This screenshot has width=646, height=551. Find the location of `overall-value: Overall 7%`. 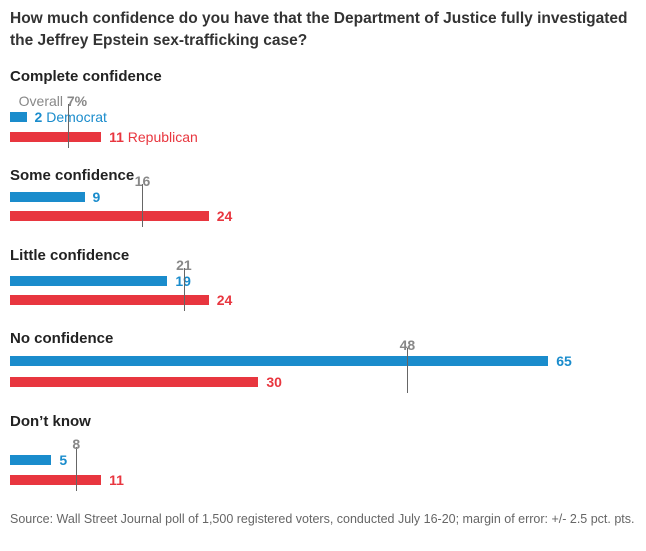

overall-value: Overall 7% is located at coordinates (53, 101).